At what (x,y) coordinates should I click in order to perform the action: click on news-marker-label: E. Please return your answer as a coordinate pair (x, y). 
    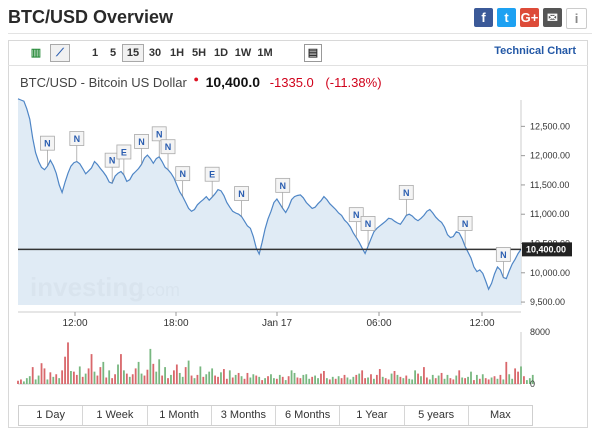
    Looking at the image, I should click on (124, 152).